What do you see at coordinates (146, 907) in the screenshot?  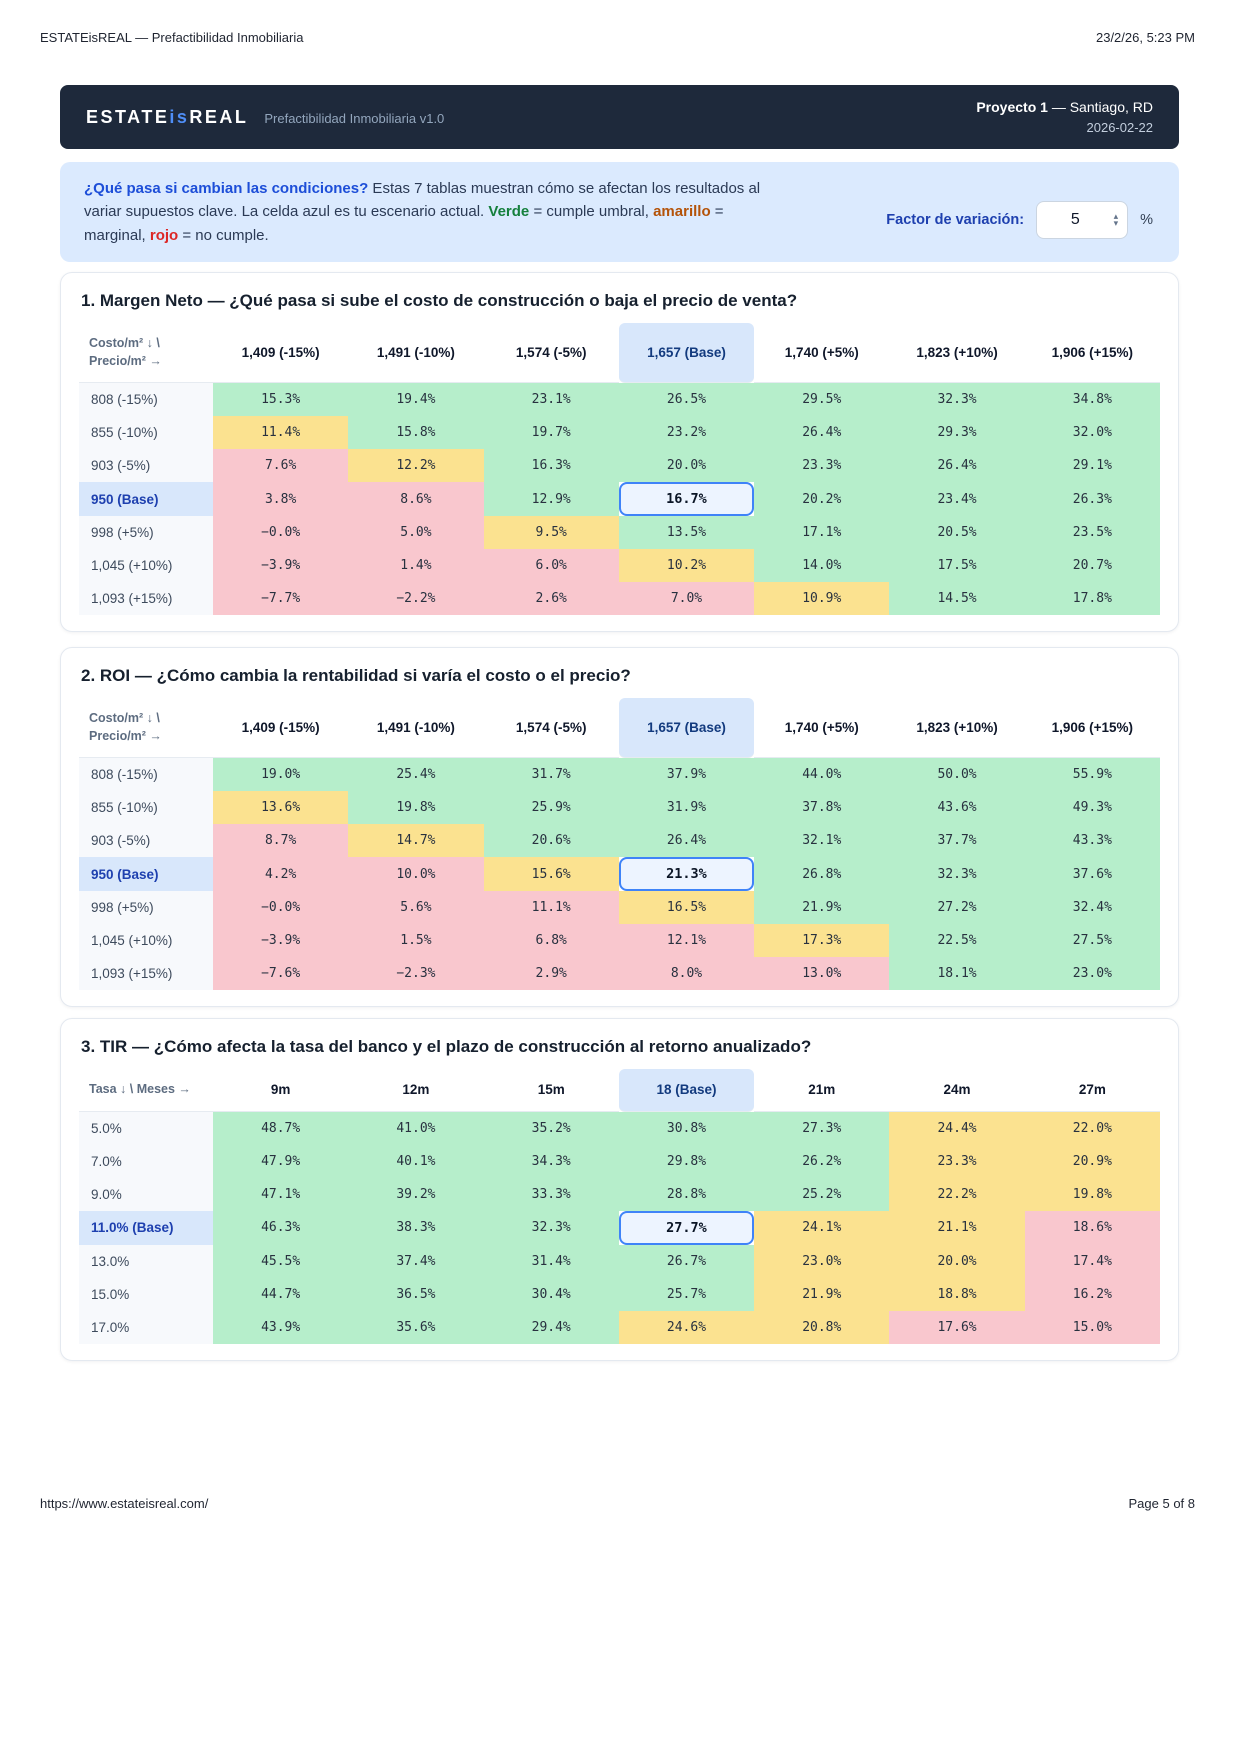 I see `row-header: 998 (+5%)` at bounding box center [146, 907].